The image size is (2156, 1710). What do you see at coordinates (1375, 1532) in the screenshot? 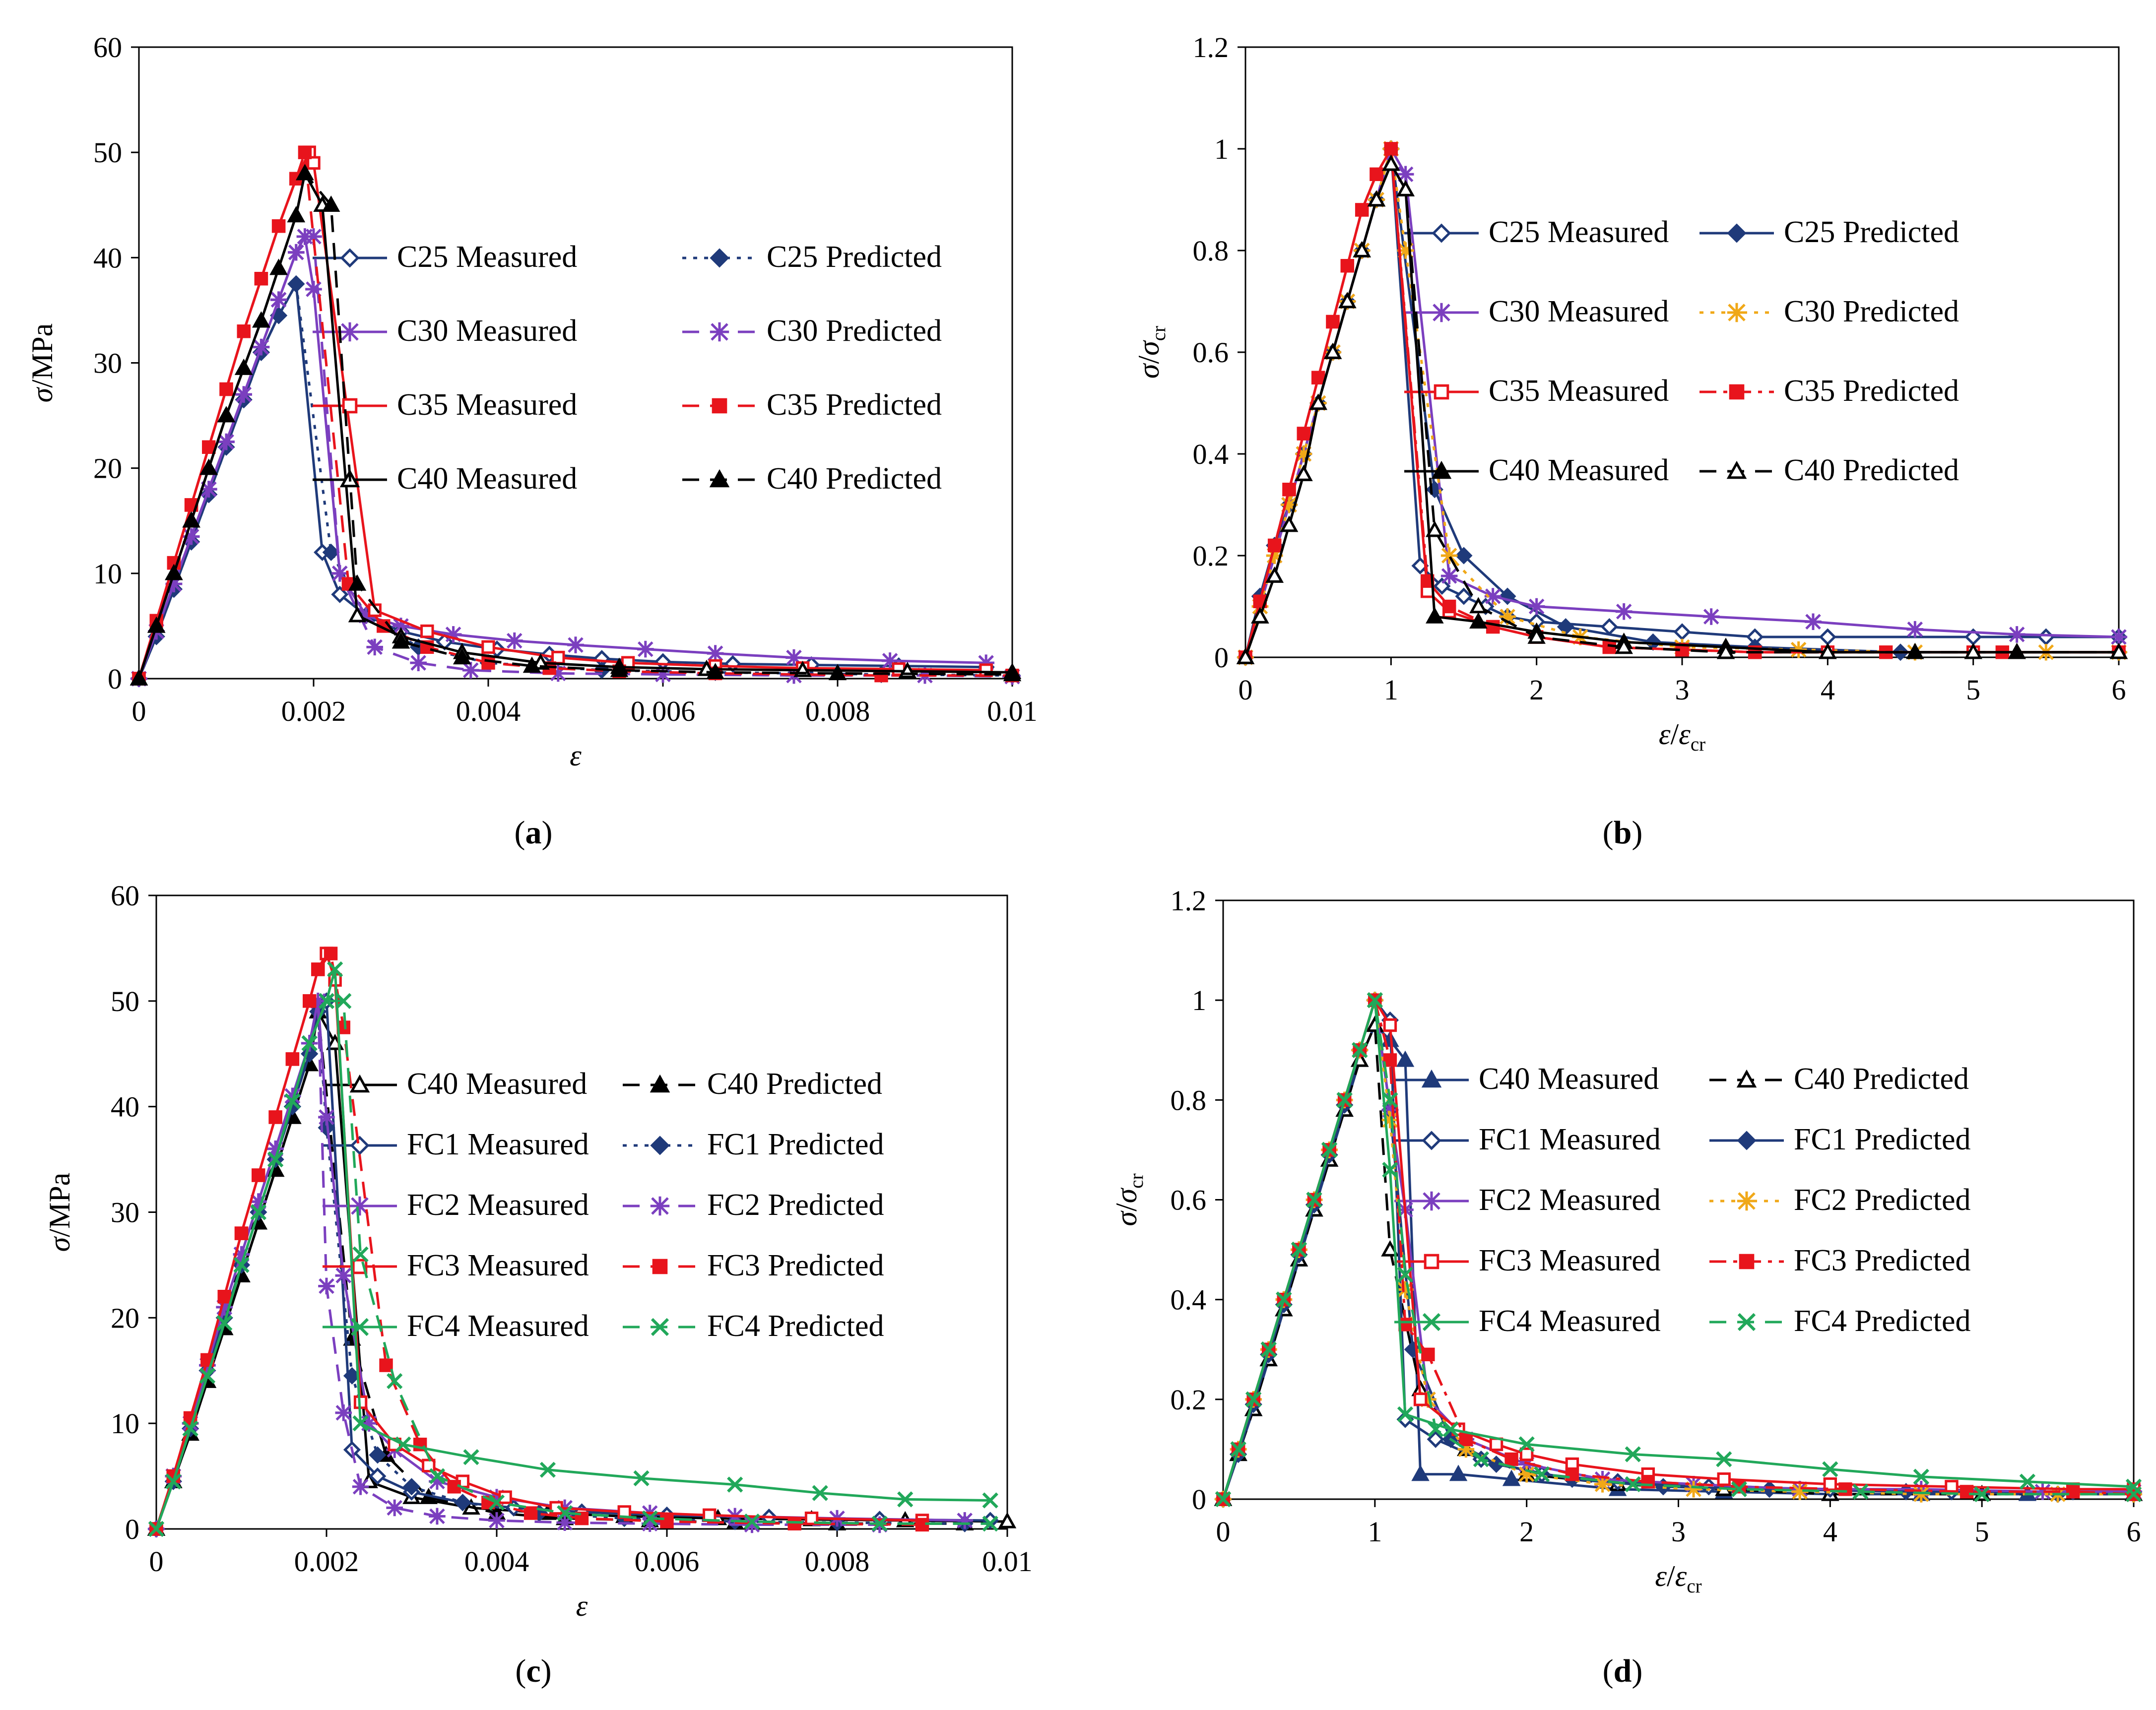
I see `x-tick-label: 1` at bounding box center [1375, 1532].